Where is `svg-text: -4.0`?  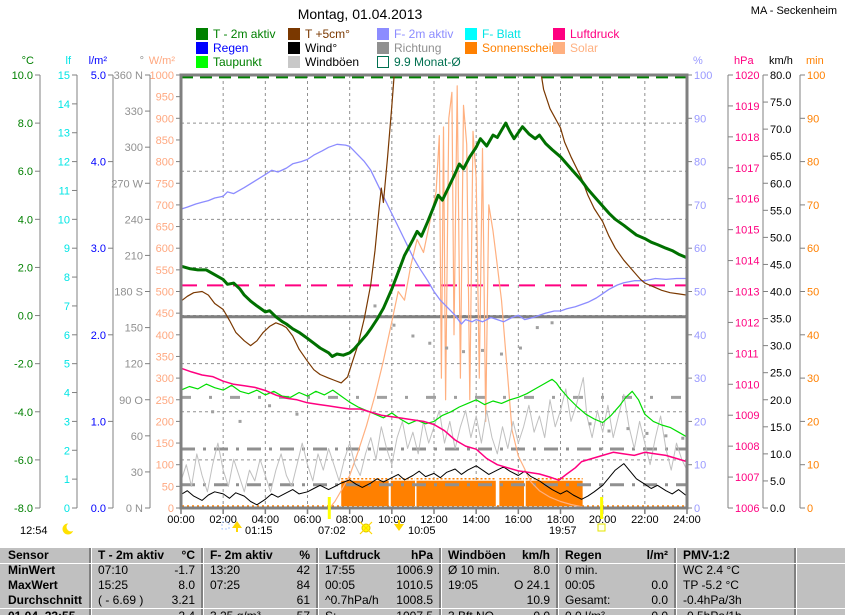 svg-text: -4.0 is located at coordinates (23, 413).